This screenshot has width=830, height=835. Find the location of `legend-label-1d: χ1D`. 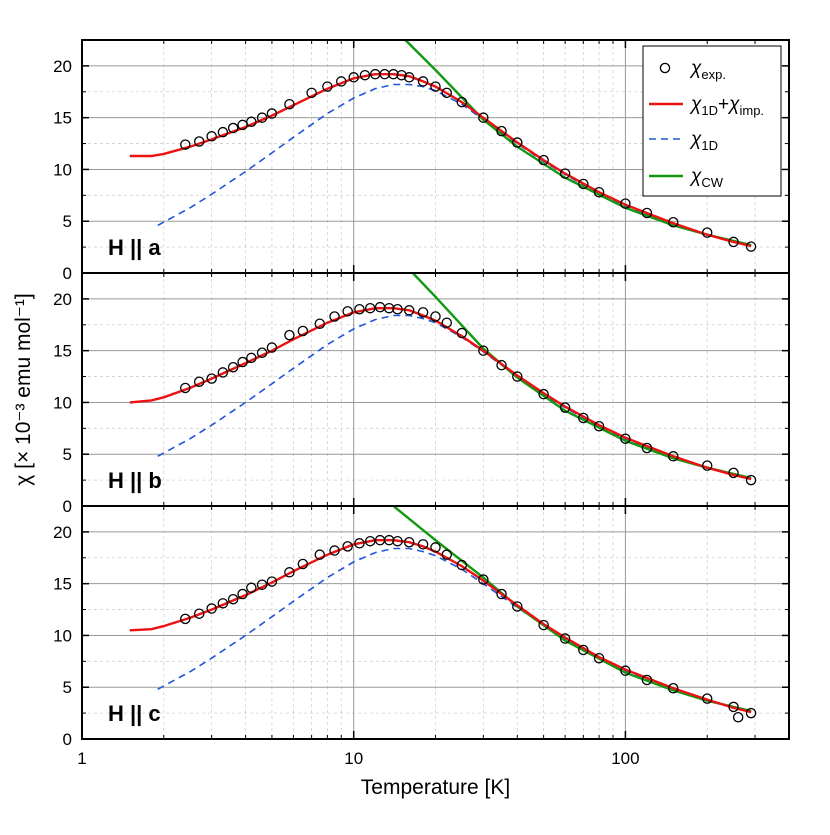

legend-label-1d: χ1D is located at coordinates (703, 141).